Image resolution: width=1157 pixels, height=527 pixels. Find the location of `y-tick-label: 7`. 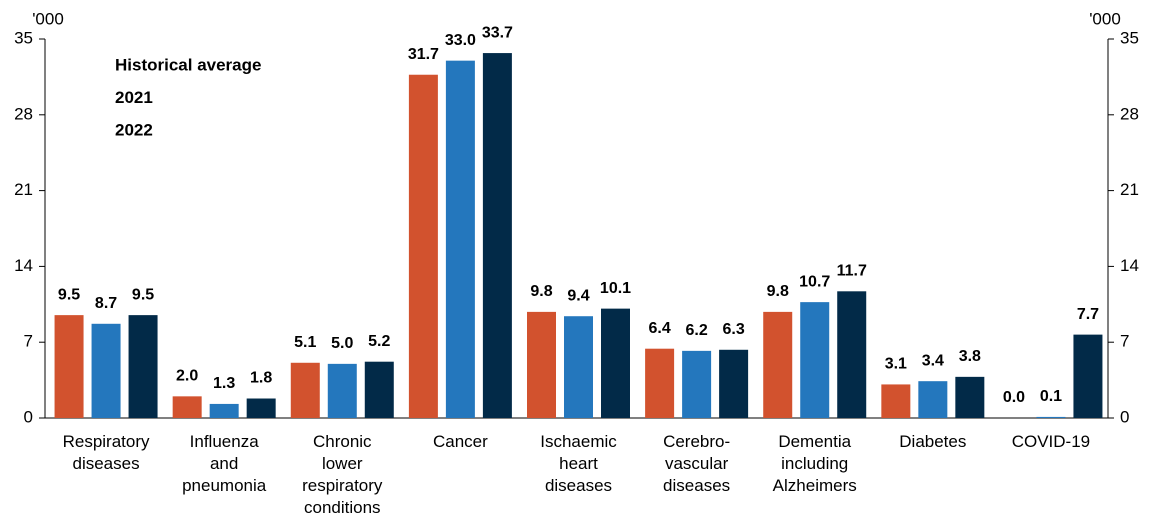

y-tick-label: 7 is located at coordinates (28, 341).